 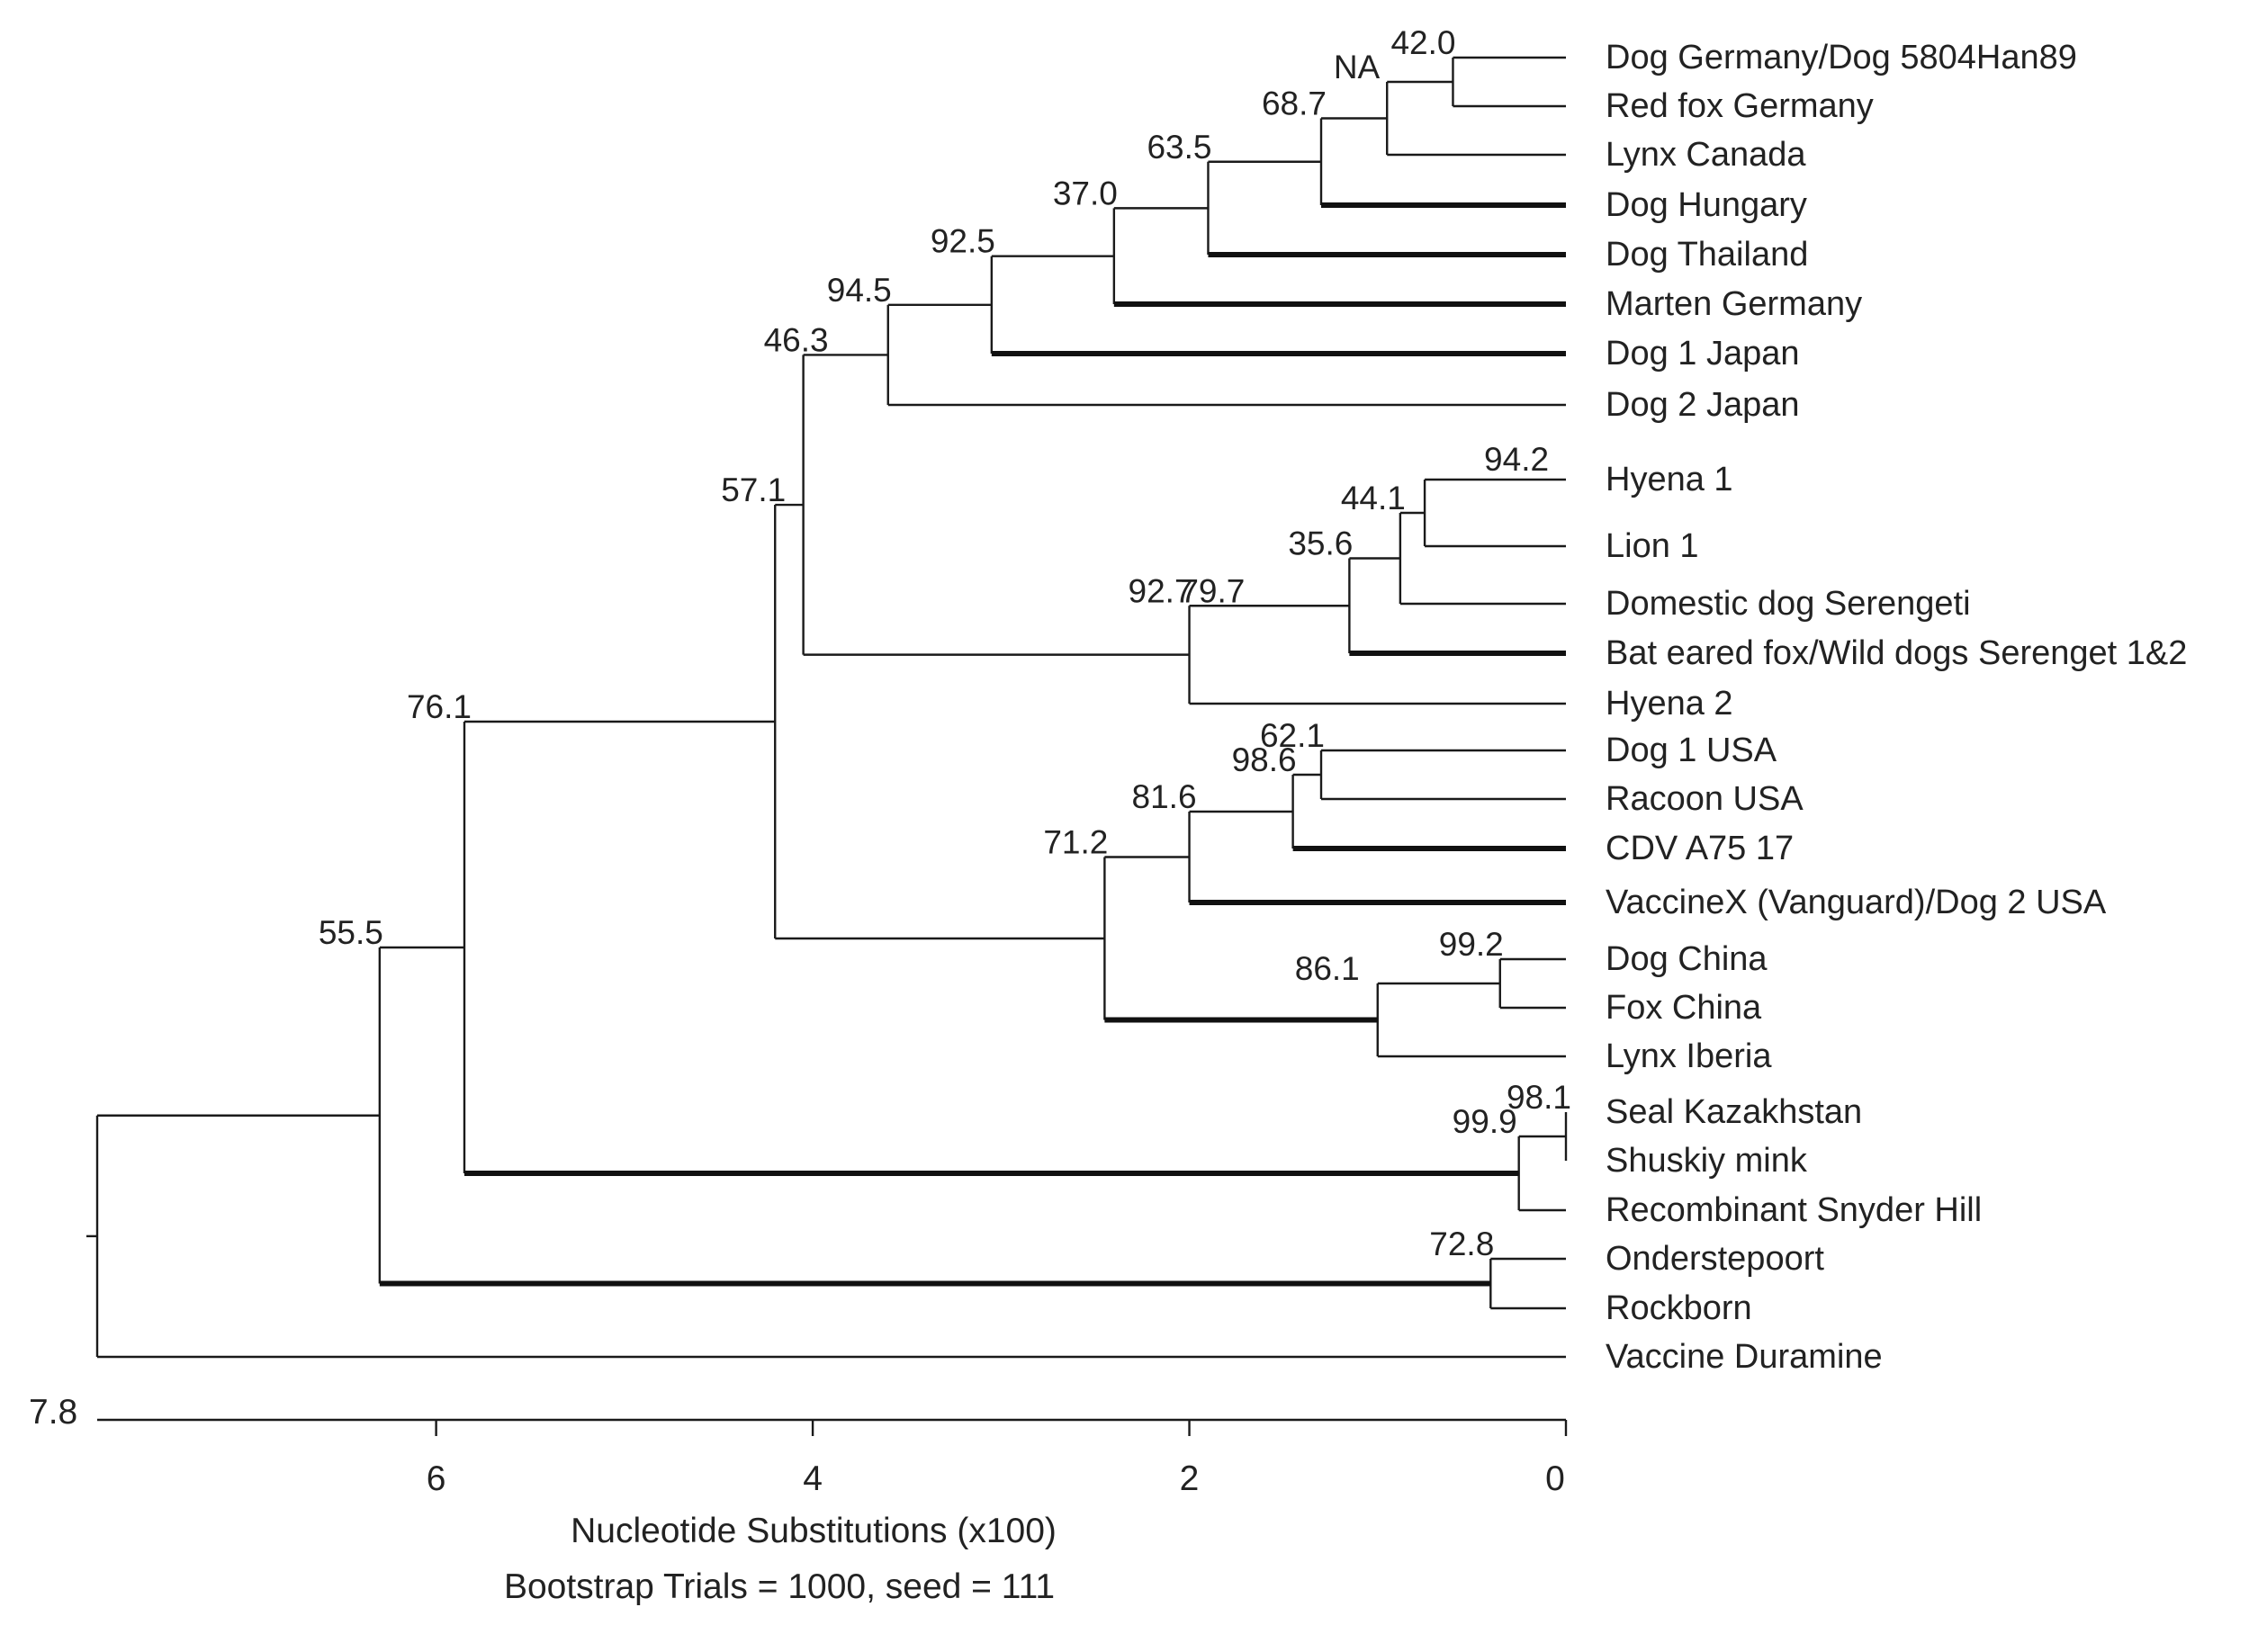 I want to click on bootstrap-value: 55.5, so click(x=351, y=933).